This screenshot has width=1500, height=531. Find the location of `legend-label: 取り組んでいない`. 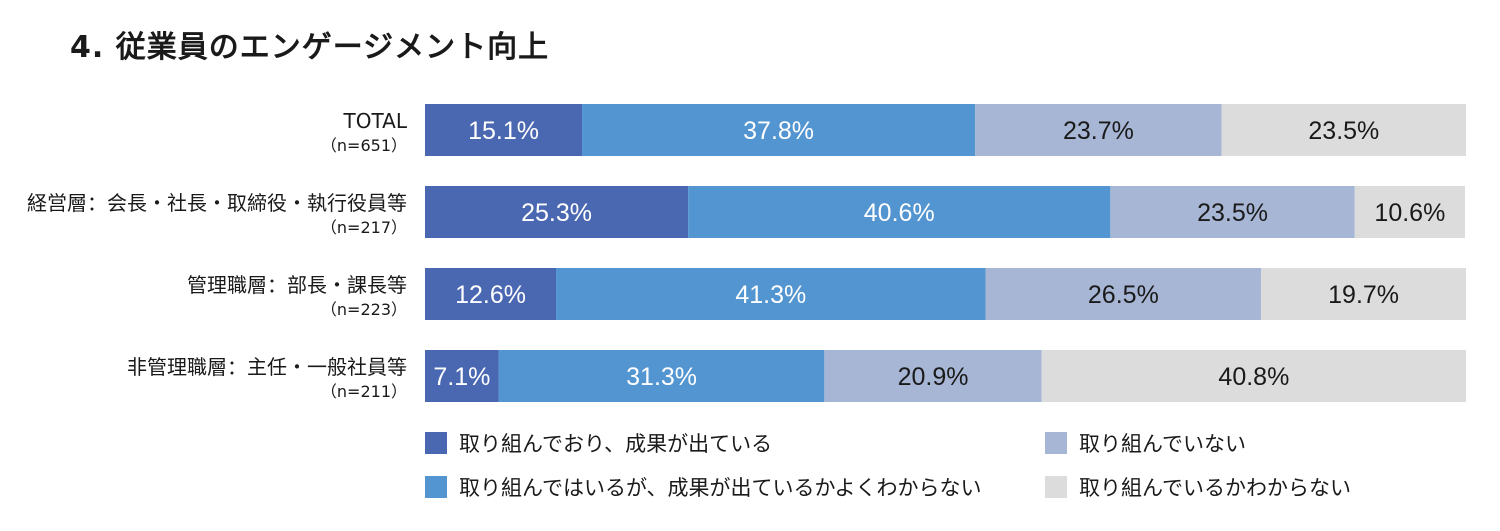

legend-label: 取り組んでいない is located at coordinates (1162, 444).